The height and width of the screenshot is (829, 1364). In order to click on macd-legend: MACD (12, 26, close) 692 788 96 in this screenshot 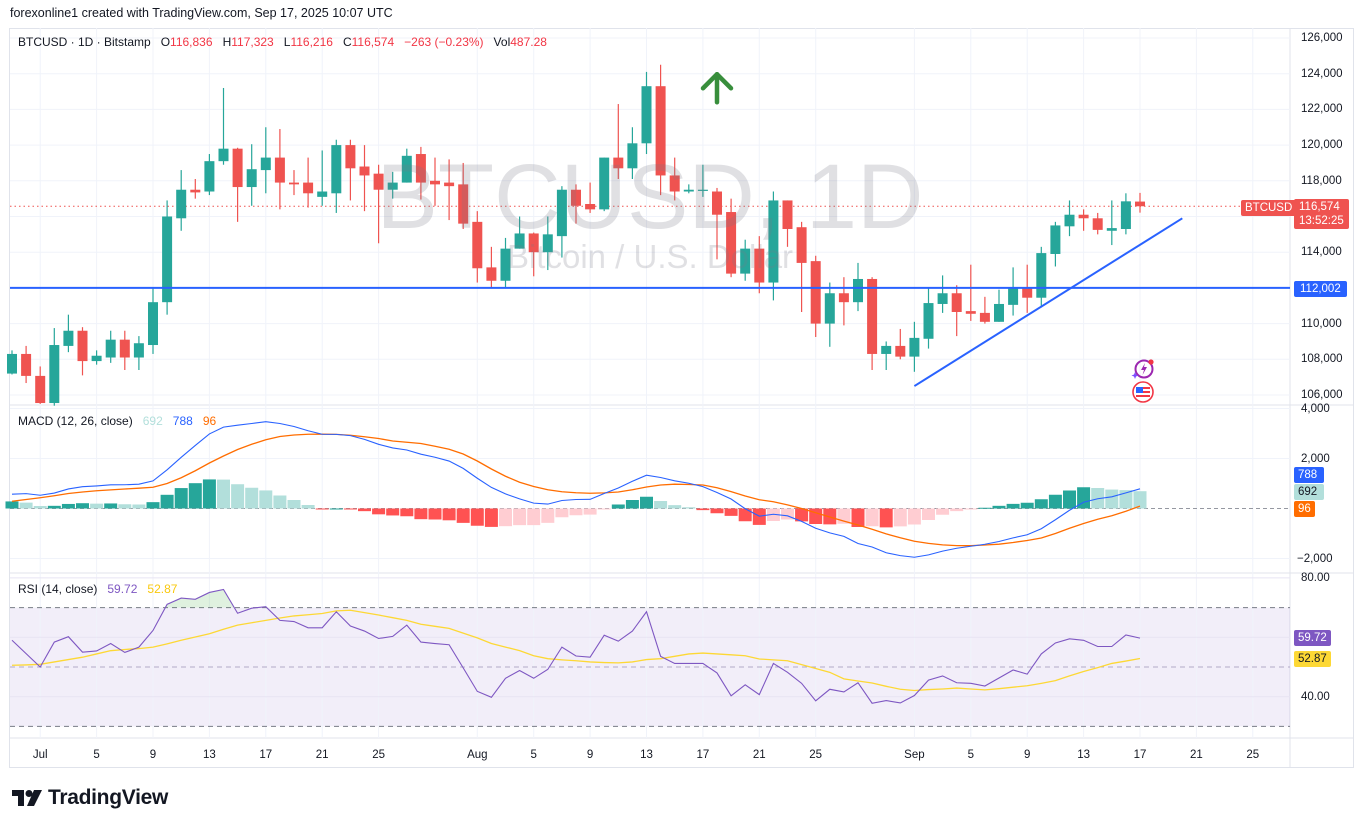, I will do `click(117, 421)`.